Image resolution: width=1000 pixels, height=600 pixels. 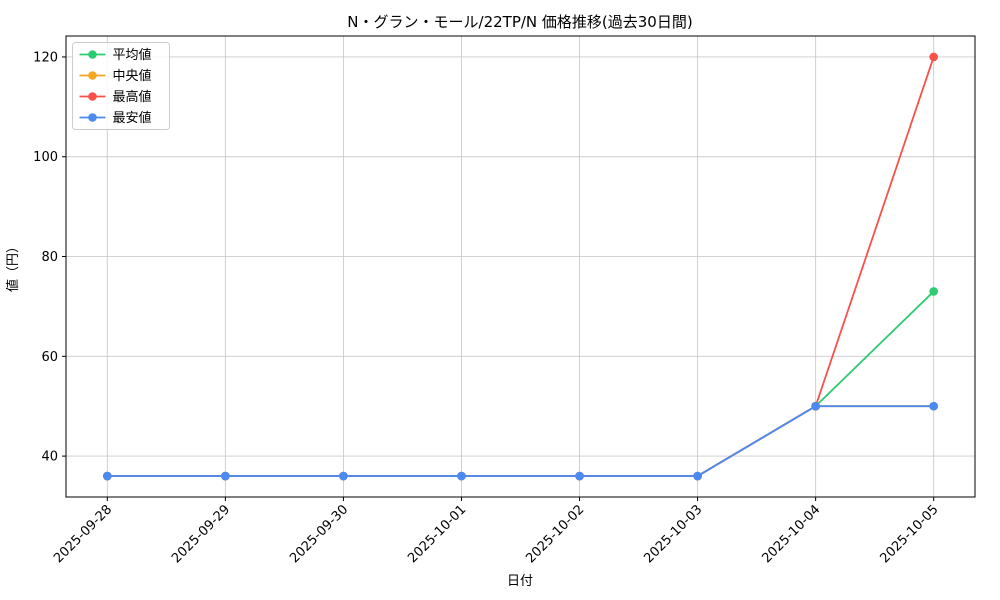 I want to click on x-tick-label-2025-09-29: 2025-09-29, so click(x=201, y=534).